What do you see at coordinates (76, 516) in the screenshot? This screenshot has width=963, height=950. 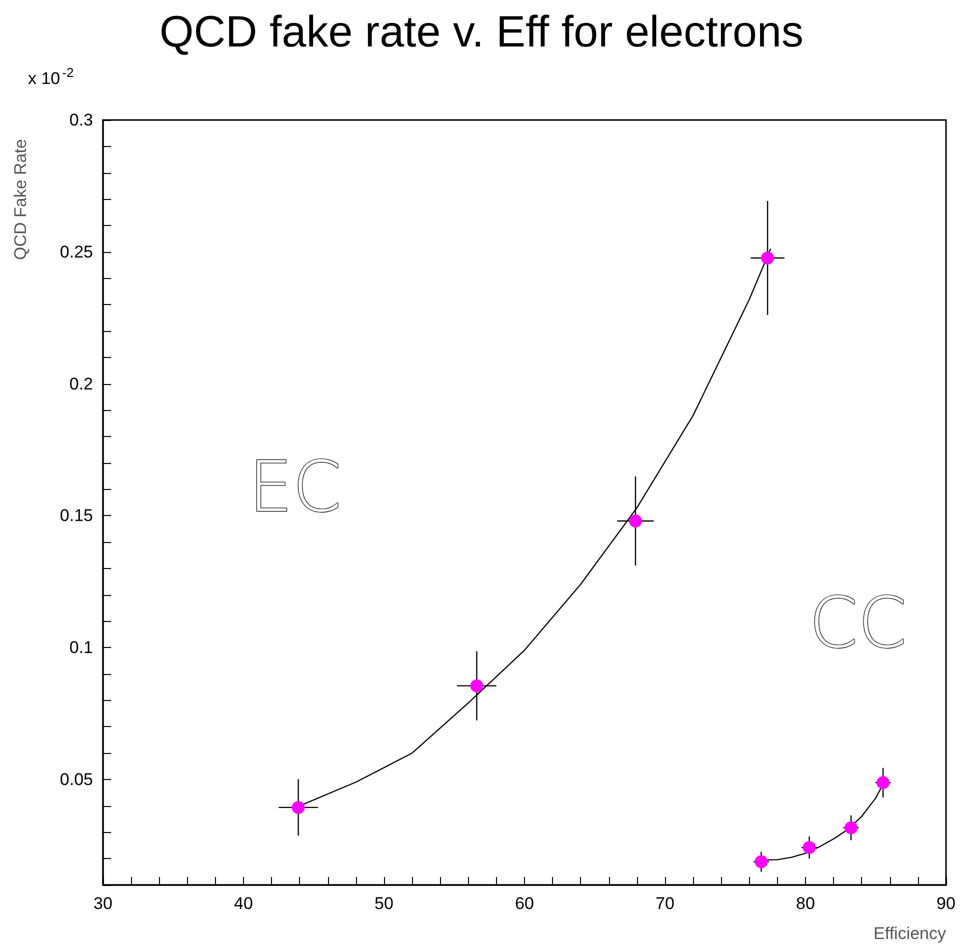 I see `y-tick-label: 0.15` at bounding box center [76, 516].